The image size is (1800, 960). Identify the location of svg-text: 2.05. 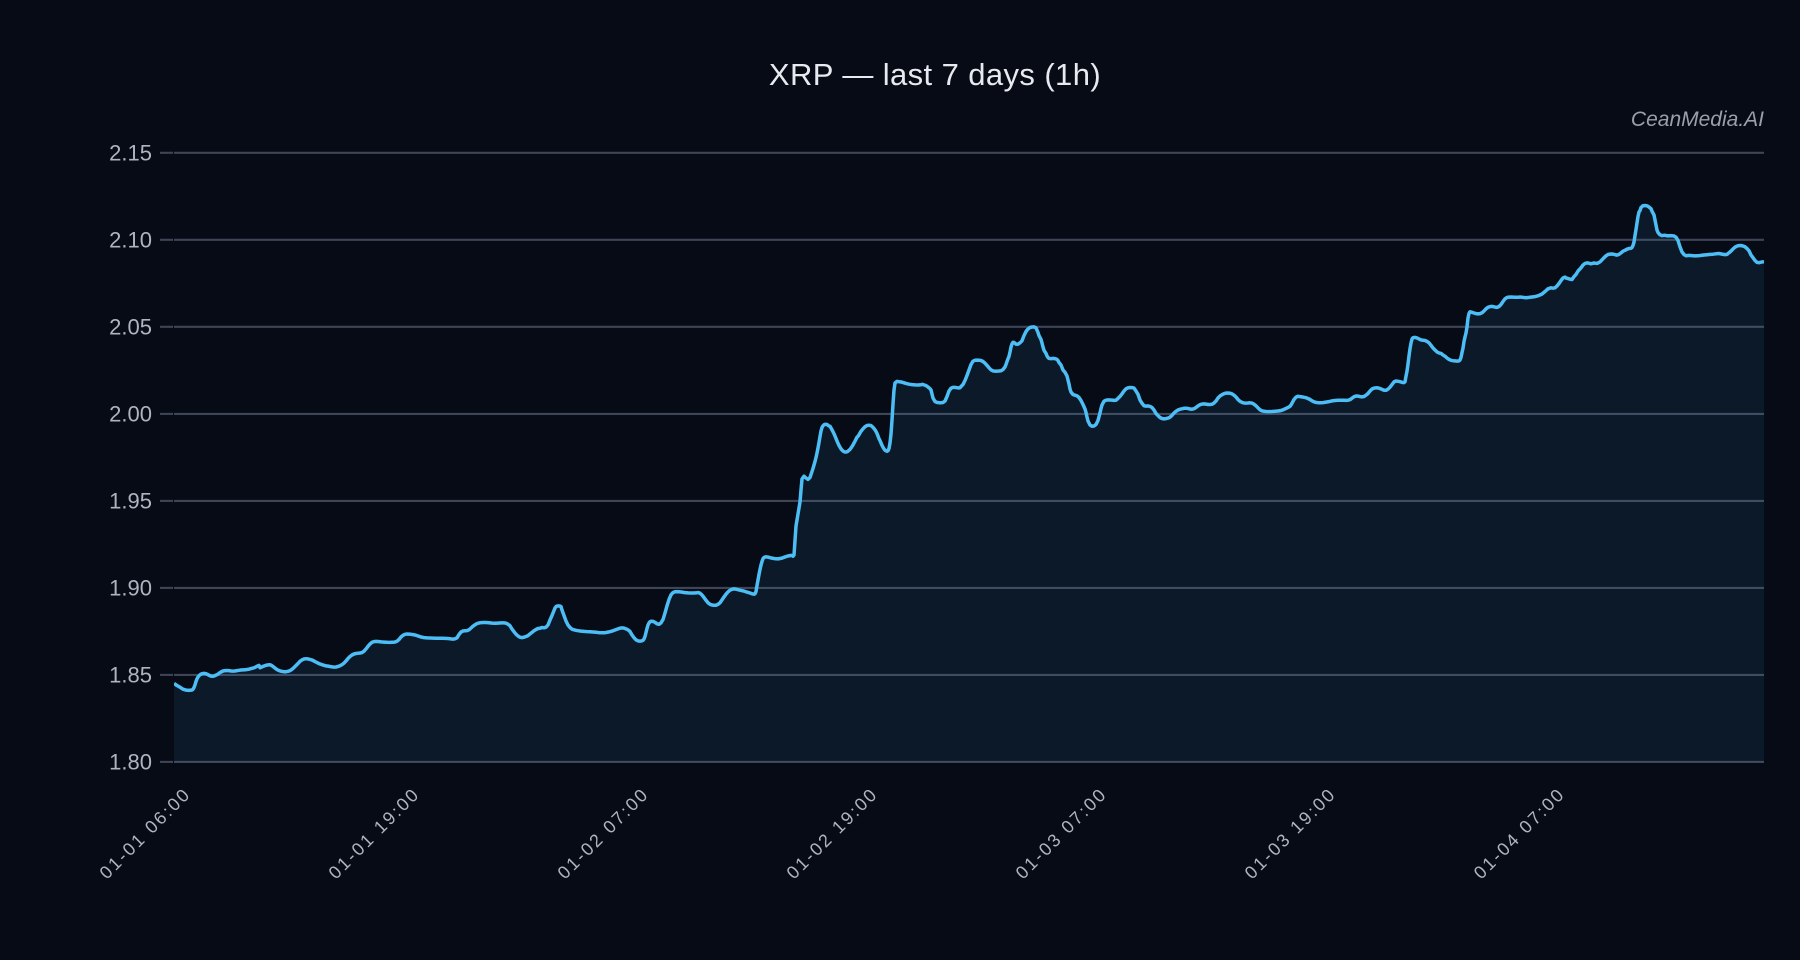
(130, 326).